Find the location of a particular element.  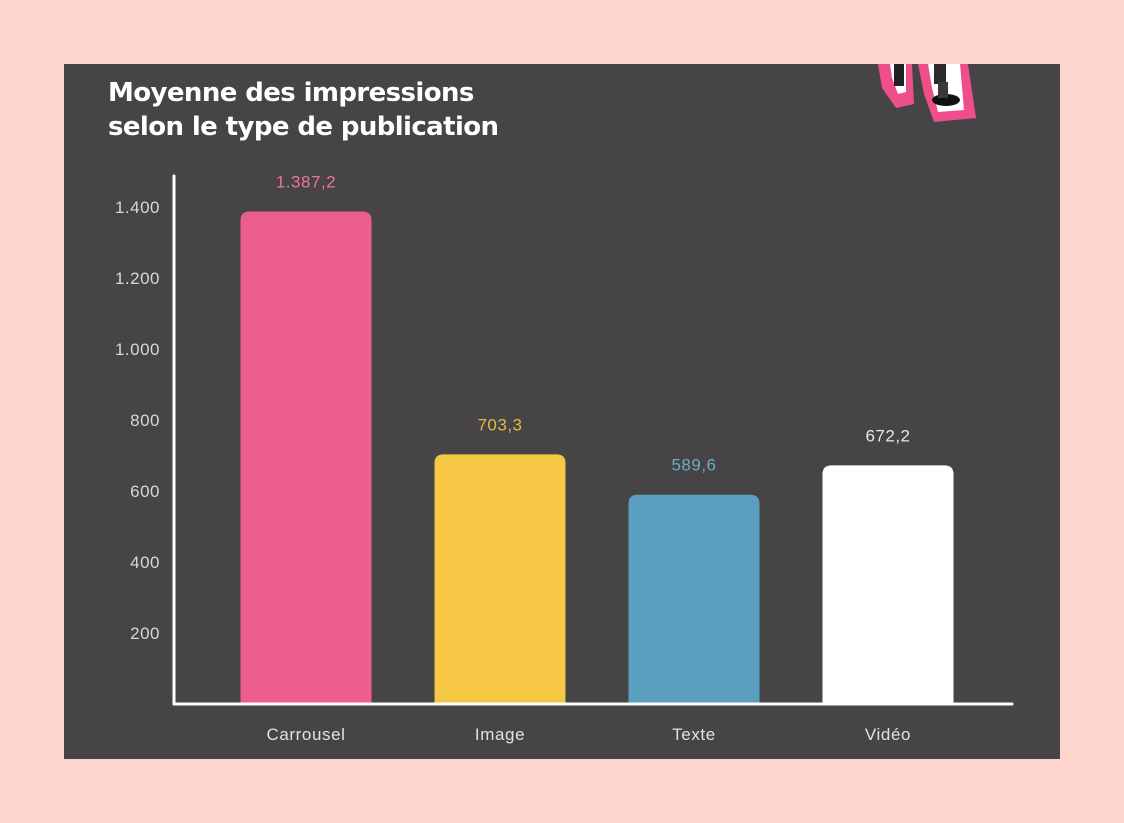

category-labels: Carrousel Image Texte Vidéo is located at coordinates (588, 734).